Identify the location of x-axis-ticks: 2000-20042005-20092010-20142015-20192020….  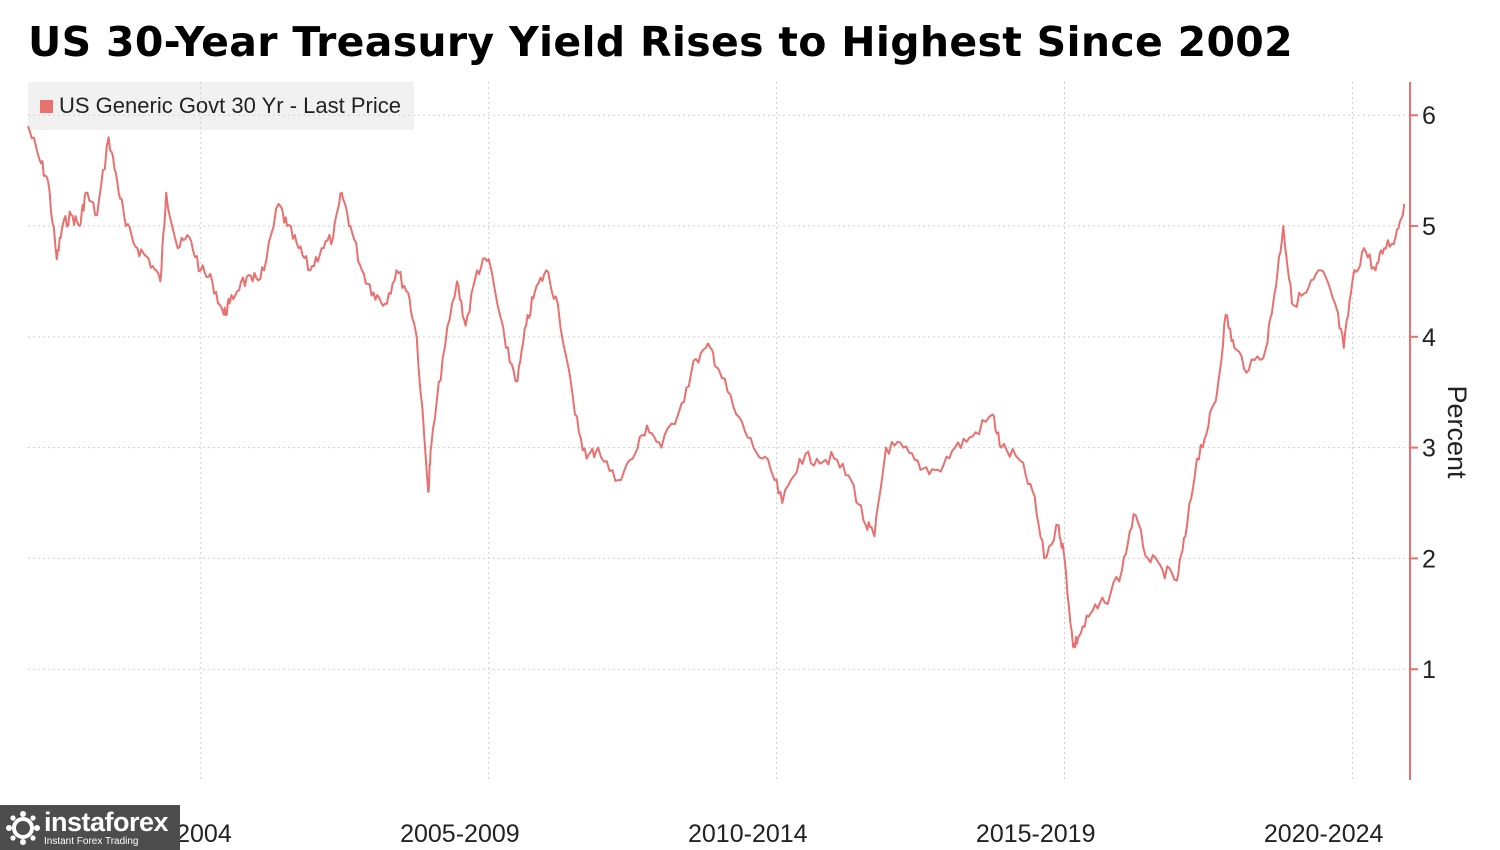
(747, 834).